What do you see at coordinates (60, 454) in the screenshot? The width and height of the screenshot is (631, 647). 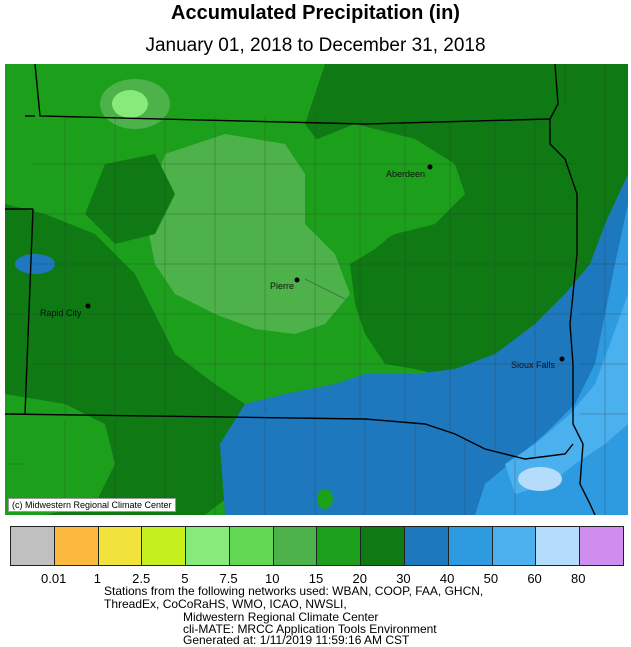 I see `region-green-sw` at bounding box center [60, 454].